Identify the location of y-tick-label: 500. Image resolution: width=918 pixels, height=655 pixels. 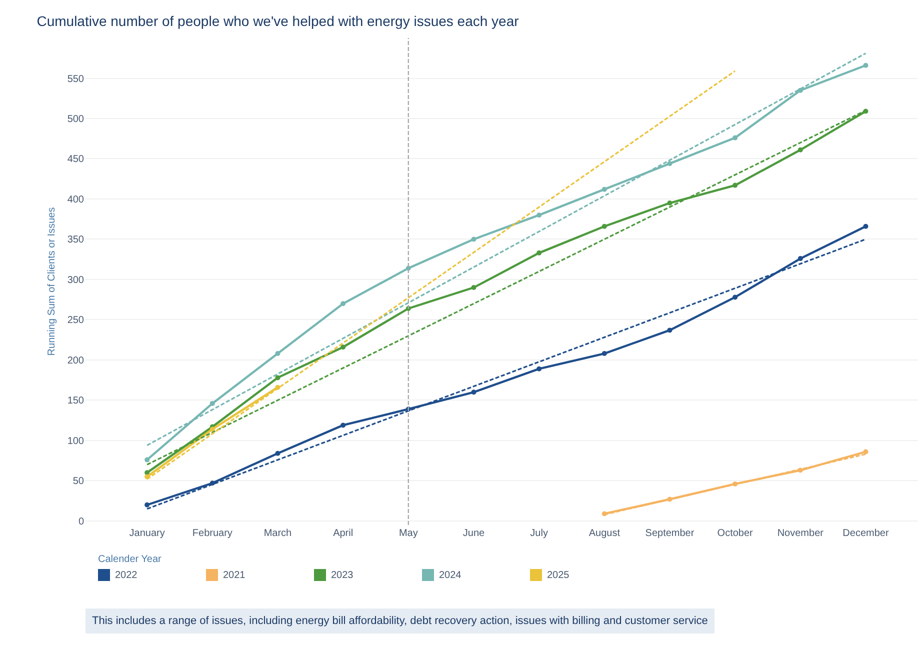
(75, 119).